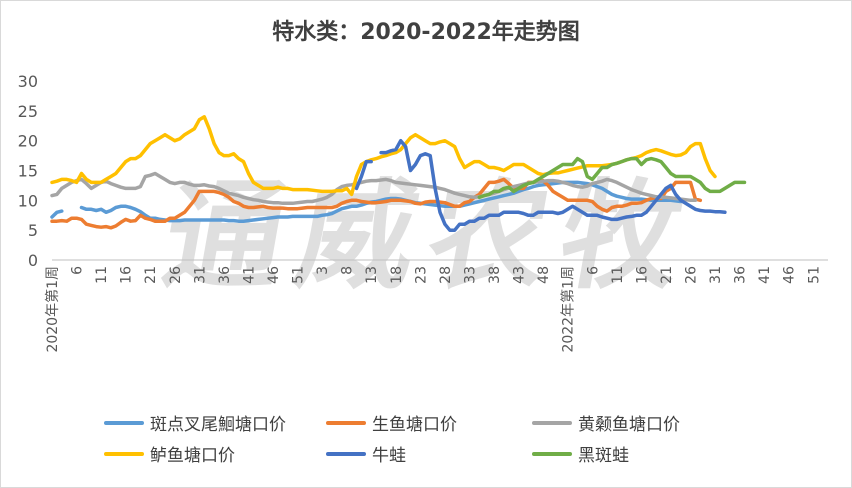  I want to click on y-tick-label: 5, so click(33, 230).